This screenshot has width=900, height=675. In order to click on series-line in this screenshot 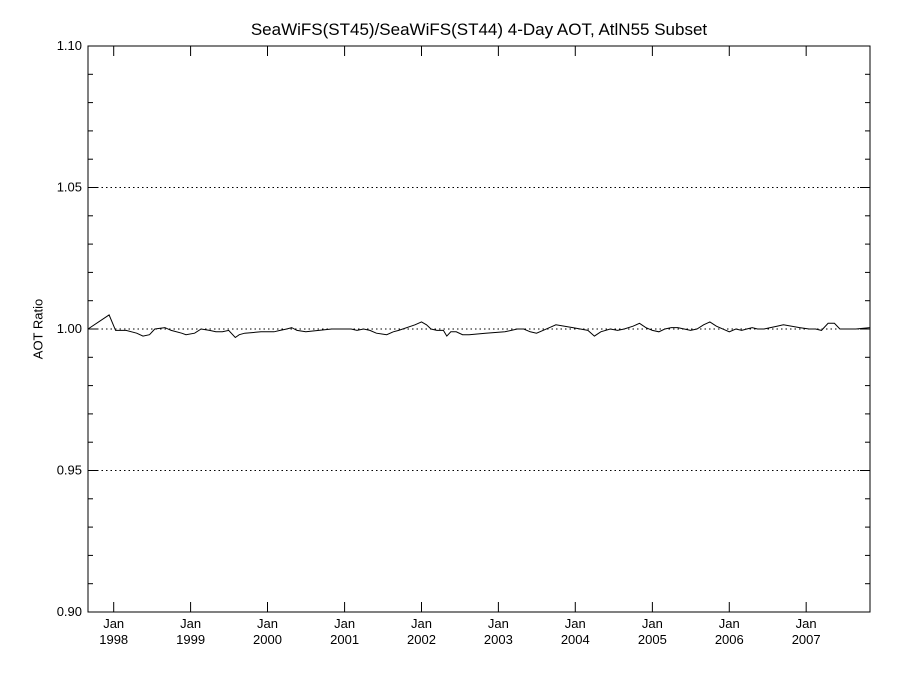, I will do `click(479, 326)`.